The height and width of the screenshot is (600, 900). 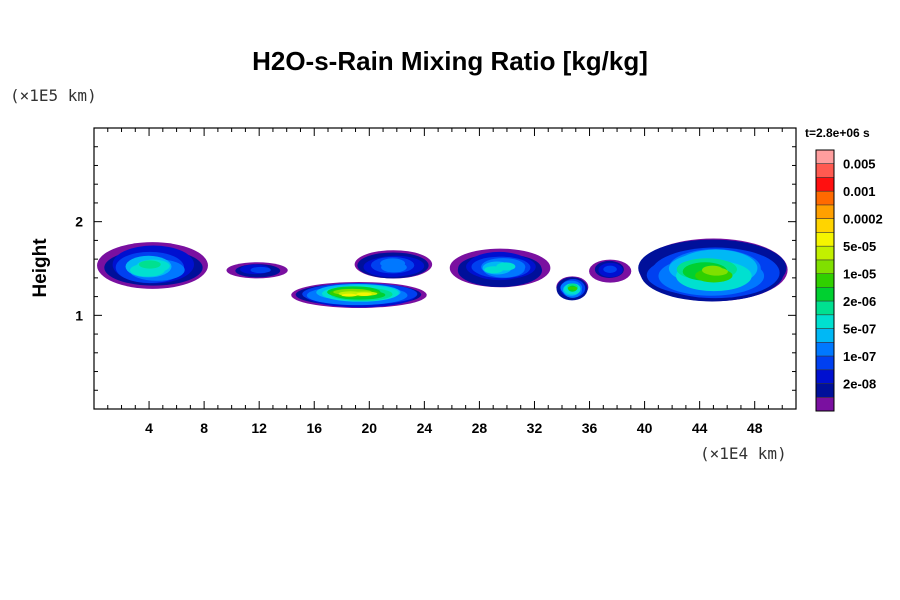 What do you see at coordinates (535, 428) in the screenshot?
I see `x-tick-label: 32` at bounding box center [535, 428].